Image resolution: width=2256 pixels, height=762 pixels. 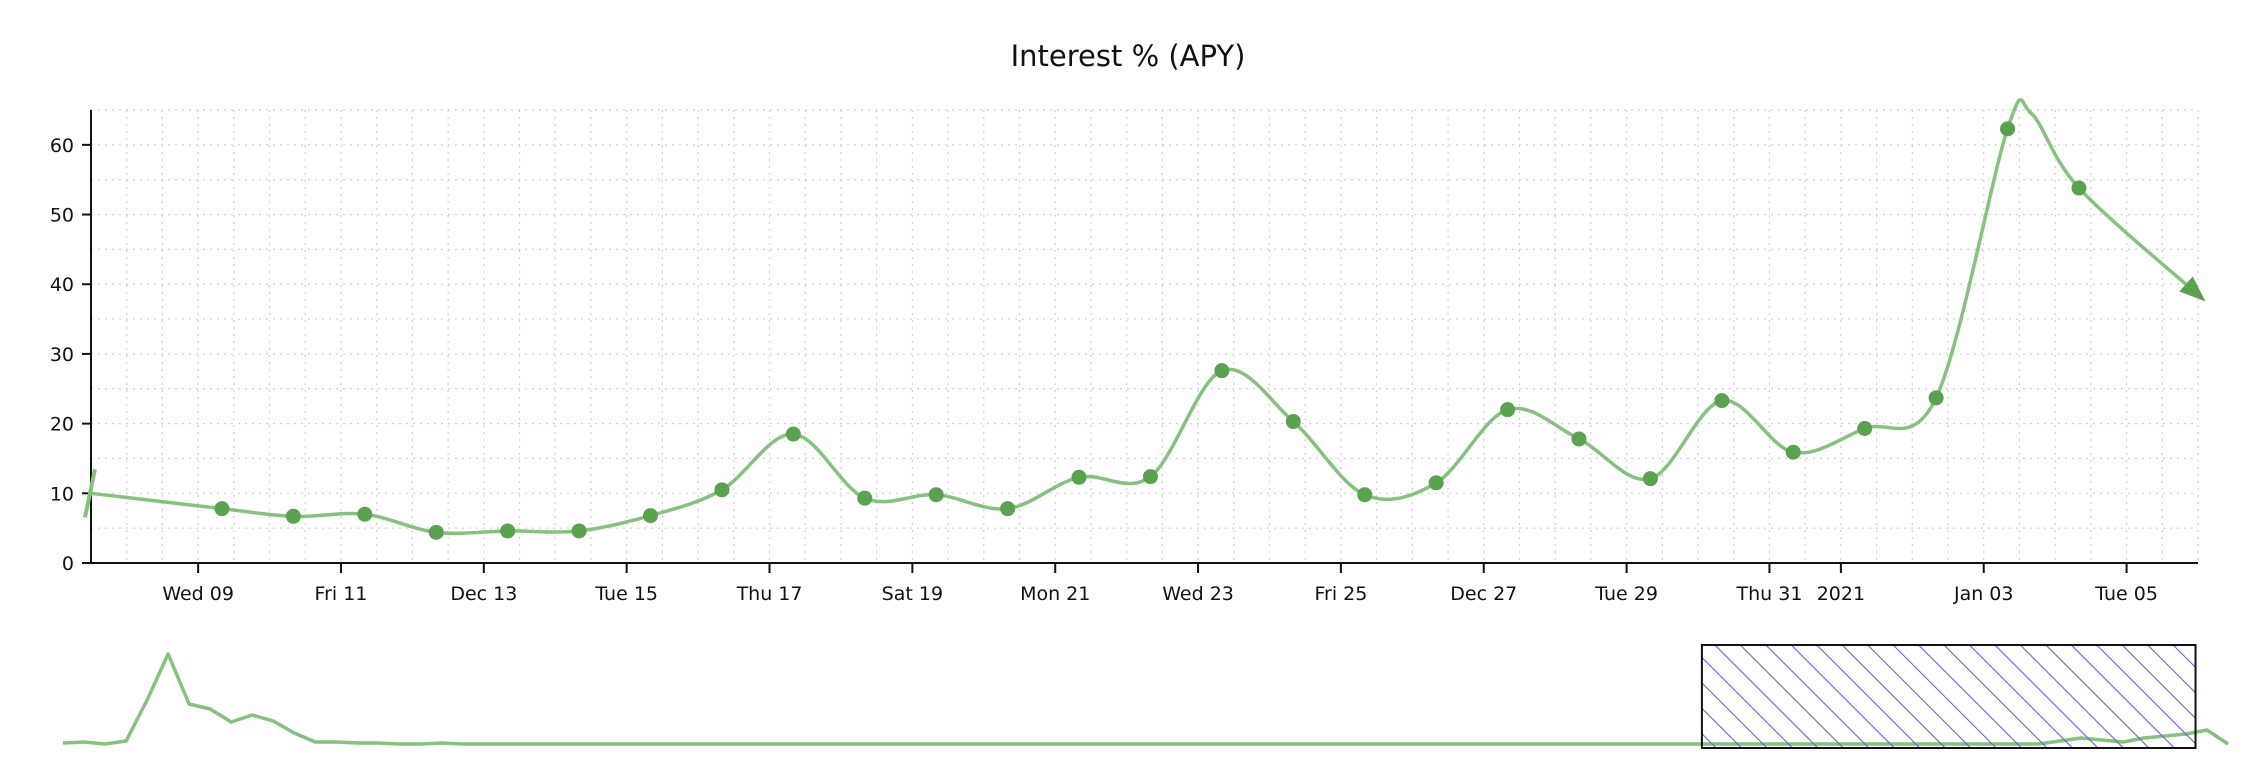 What do you see at coordinates (68, 564) in the screenshot?
I see `y-tick-label: 0` at bounding box center [68, 564].